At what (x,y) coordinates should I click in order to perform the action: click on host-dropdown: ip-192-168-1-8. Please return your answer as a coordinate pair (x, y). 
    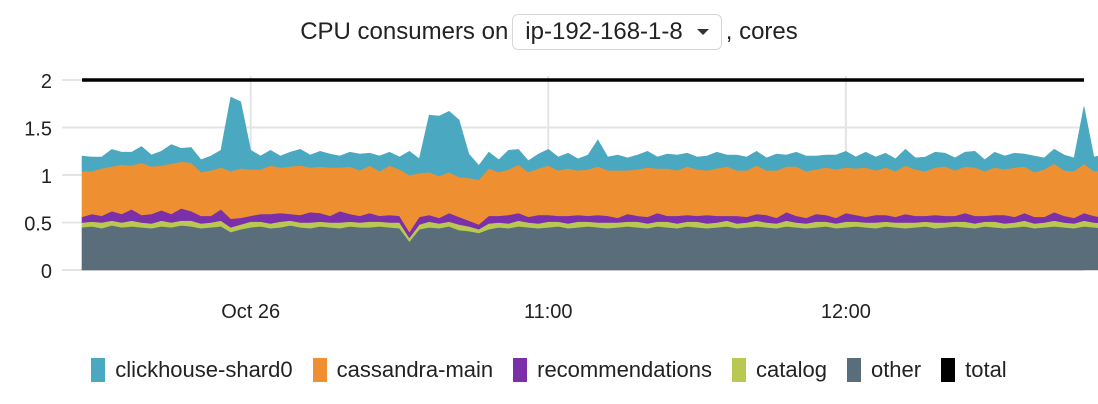
    Looking at the image, I should click on (617, 32).